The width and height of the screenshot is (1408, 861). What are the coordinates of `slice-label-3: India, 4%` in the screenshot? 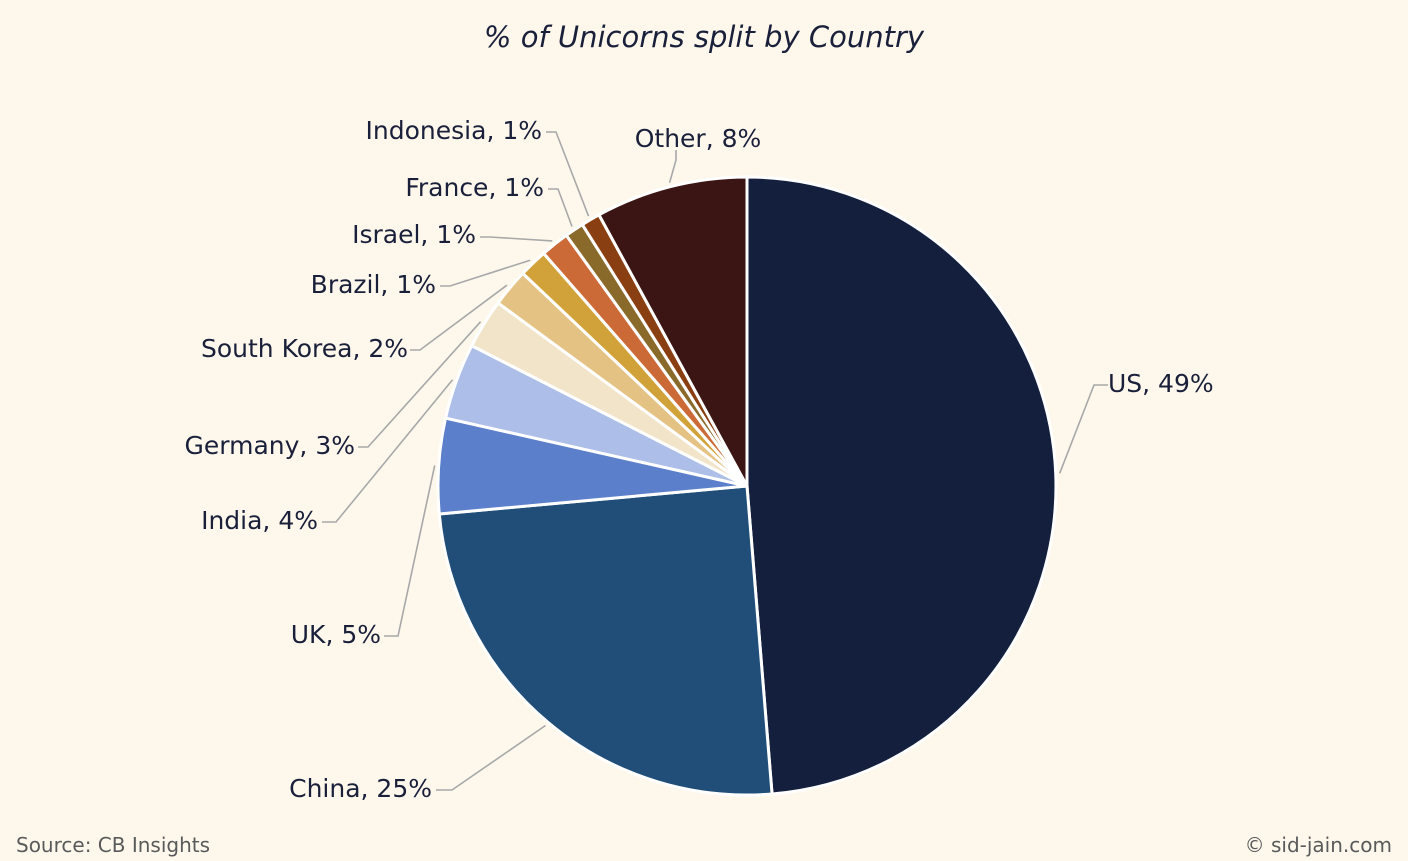 It's located at (259, 520).